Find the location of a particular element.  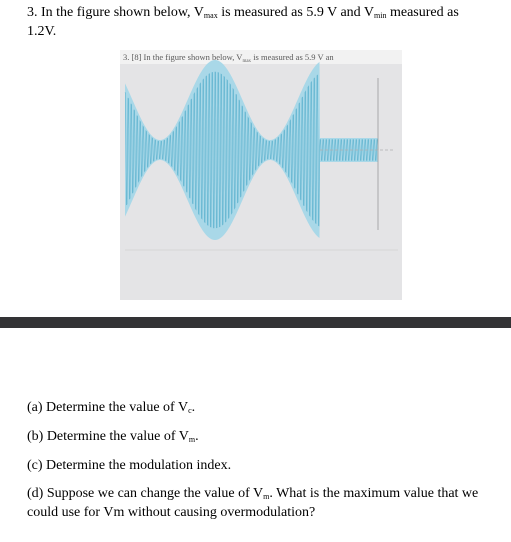

part: (b) Determine the value of Vm. is located at coordinates (113, 437).